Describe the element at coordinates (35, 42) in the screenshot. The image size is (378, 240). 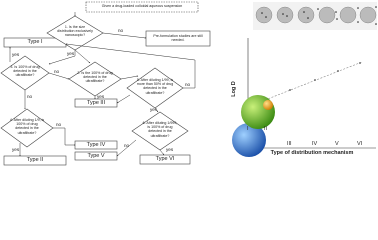
I see `type-box: Type I` at that location.